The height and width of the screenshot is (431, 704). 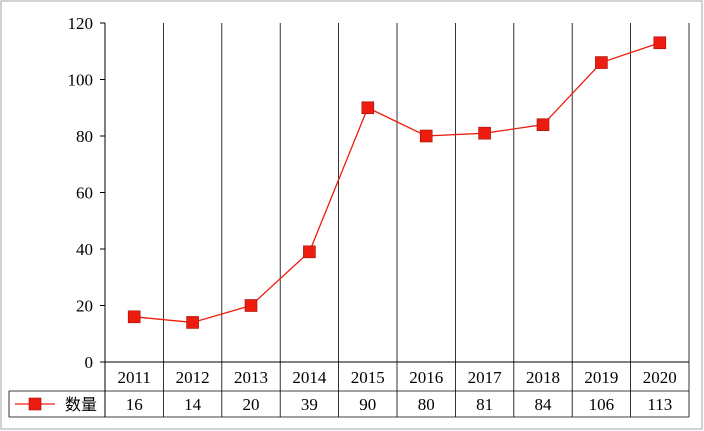 What do you see at coordinates (659, 404) in the screenshot?
I see `table-cell-value: 113` at bounding box center [659, 404].